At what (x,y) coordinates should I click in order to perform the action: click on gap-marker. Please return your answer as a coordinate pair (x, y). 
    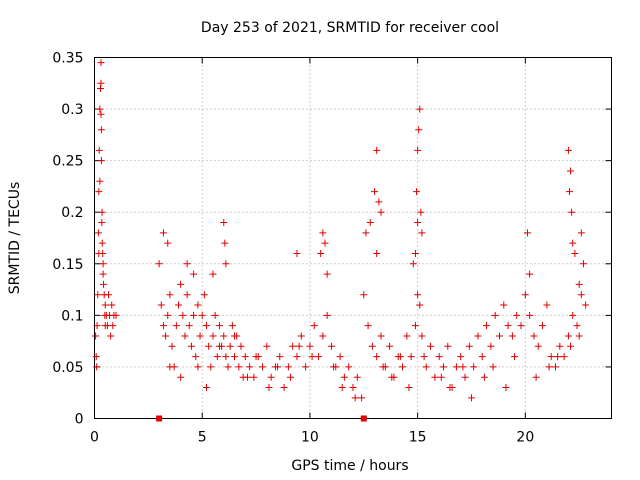
    Looking at the image, I should click on (363, 418).